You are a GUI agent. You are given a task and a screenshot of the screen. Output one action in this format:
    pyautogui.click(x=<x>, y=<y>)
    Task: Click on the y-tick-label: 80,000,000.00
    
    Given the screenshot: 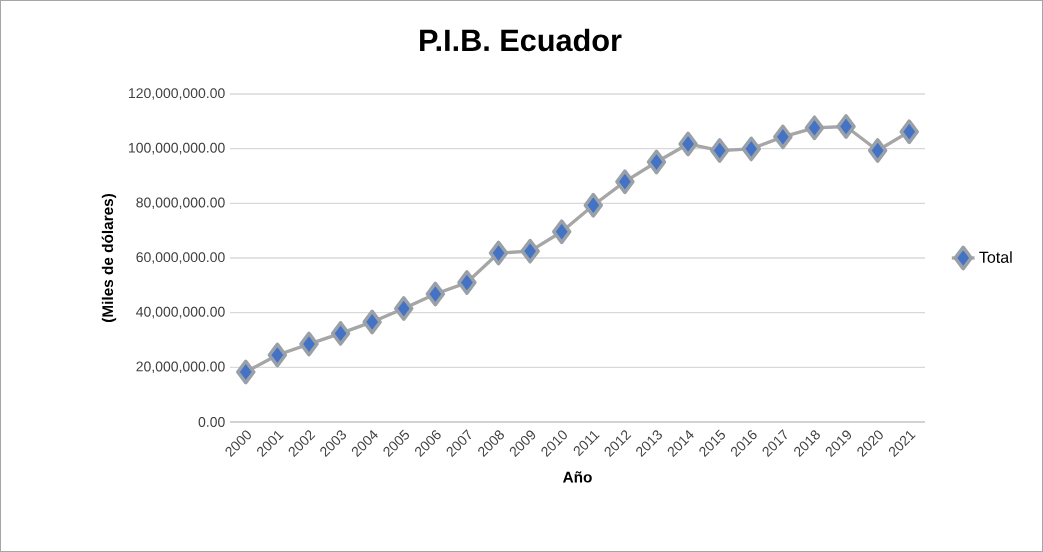 What is the action you would take?
    pyautogui.click(x=180, y=203)
    